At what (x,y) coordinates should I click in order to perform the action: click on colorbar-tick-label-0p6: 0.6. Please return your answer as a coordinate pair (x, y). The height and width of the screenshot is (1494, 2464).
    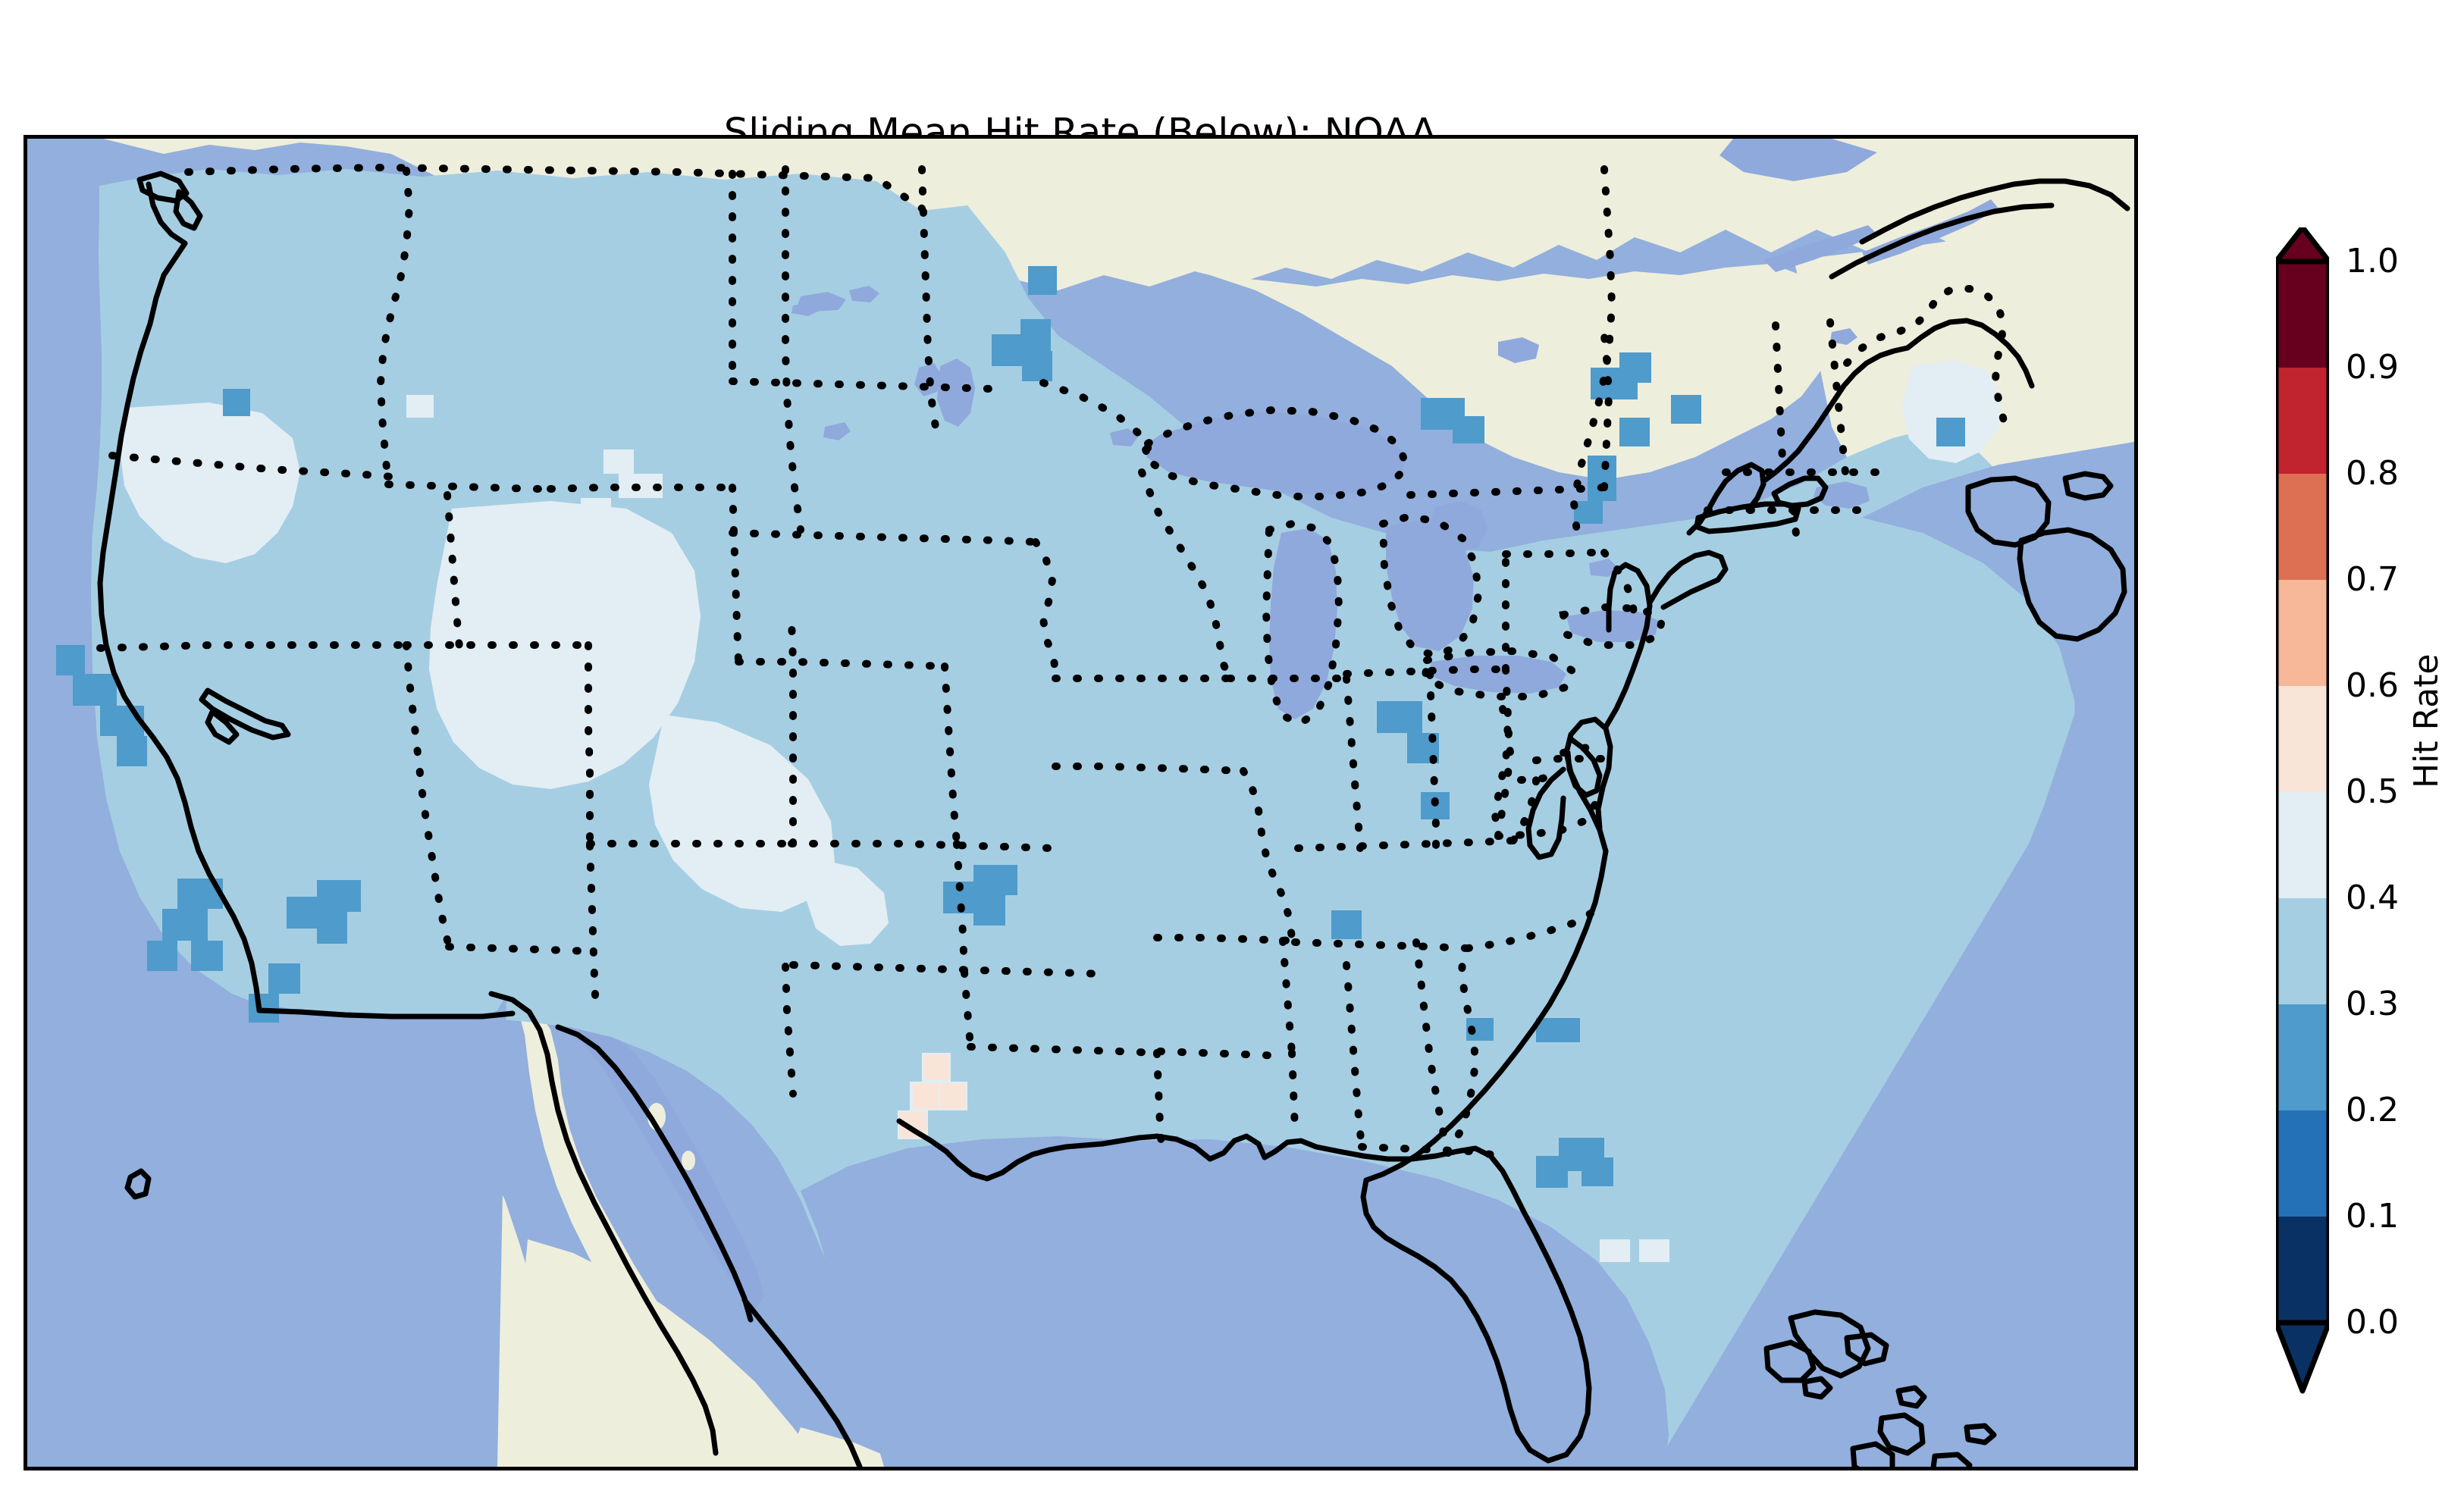
    Looking at the image, I should click on (2372, 685).